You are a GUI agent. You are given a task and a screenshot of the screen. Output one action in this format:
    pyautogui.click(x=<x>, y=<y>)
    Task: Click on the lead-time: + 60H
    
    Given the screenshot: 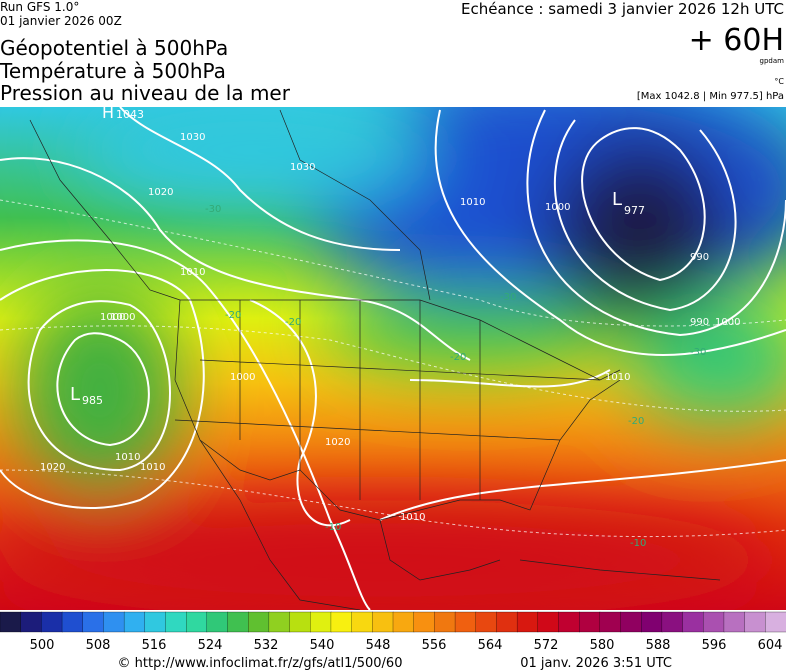 What is the action you would take?
    pyautogui.click(x=736, y=40)
    